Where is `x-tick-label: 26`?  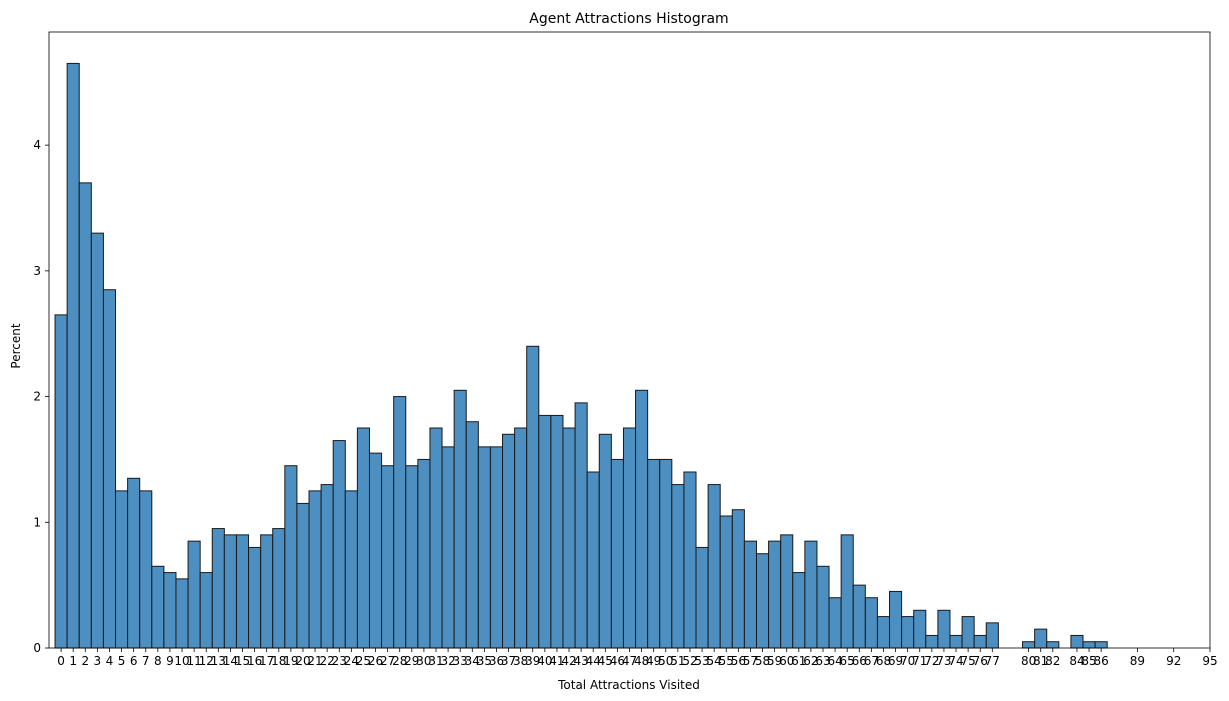 x-tick-label: 26 is located at coordinates (375, 661).